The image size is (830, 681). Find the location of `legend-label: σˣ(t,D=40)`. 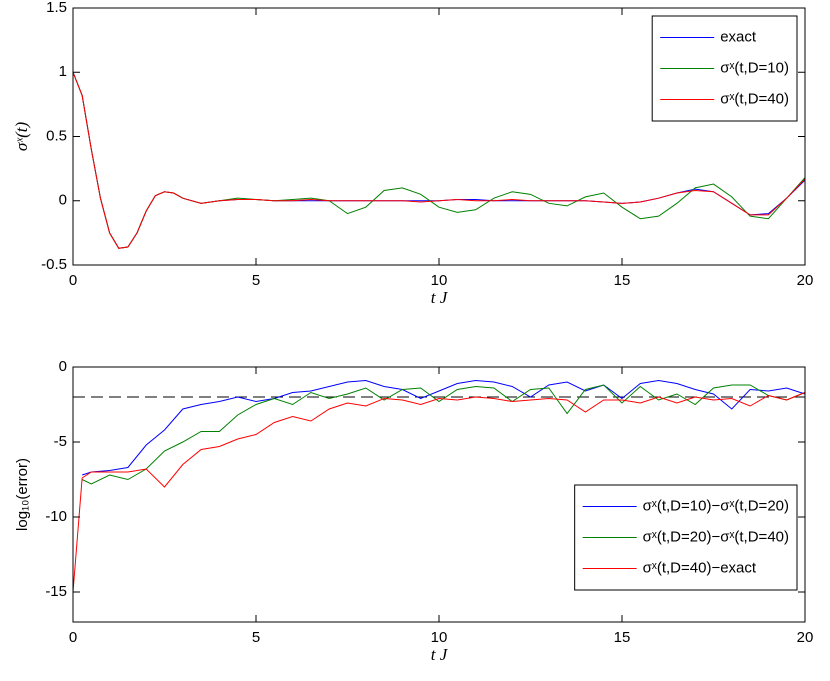

legend-label: σˣ(t,D=40) is located at coordinates (754, 98).